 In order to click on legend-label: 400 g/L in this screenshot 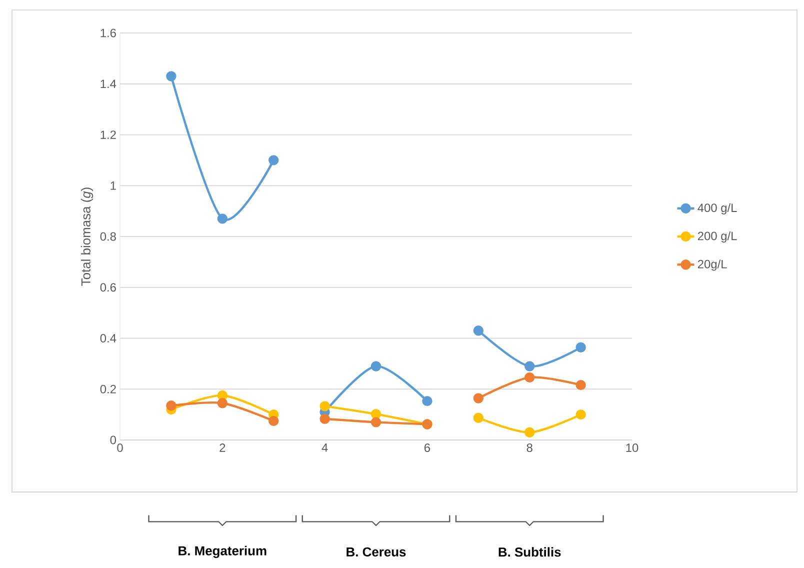, I will do `click(717, 208)`.